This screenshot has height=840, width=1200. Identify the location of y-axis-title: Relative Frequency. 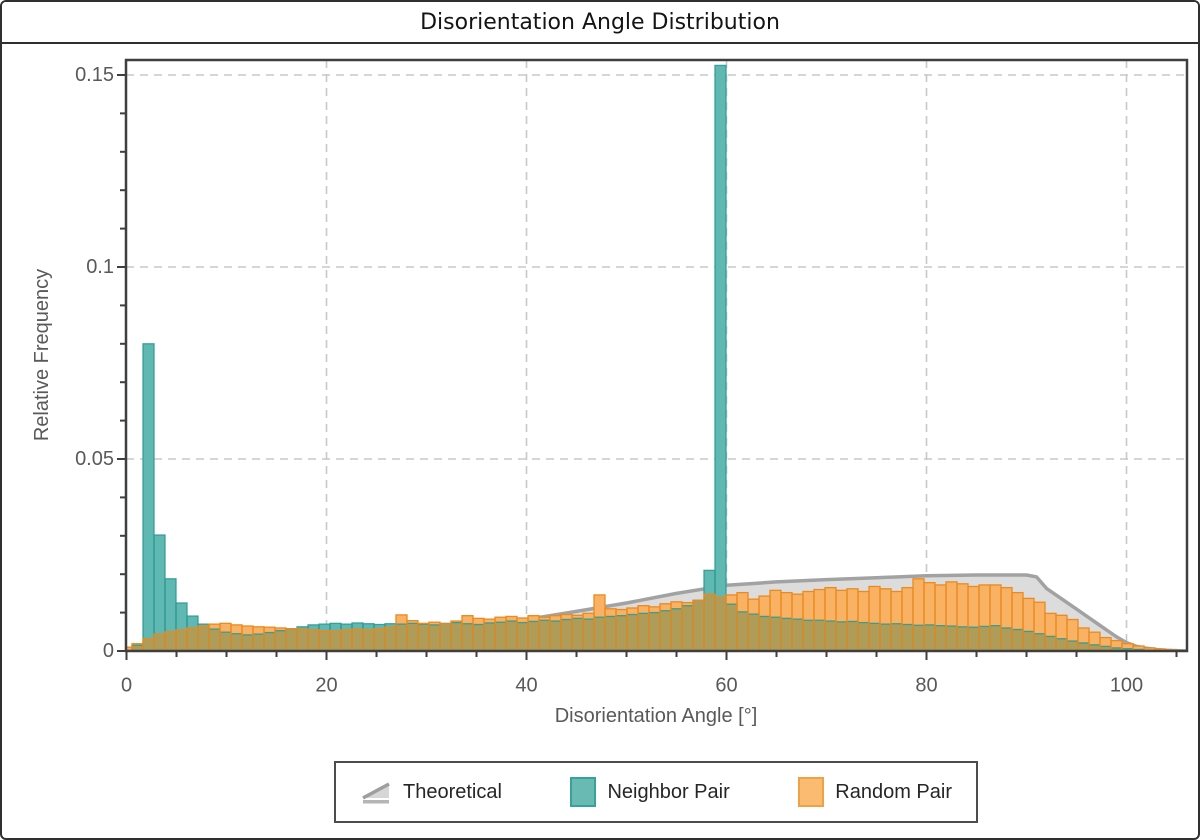
(42, 355).